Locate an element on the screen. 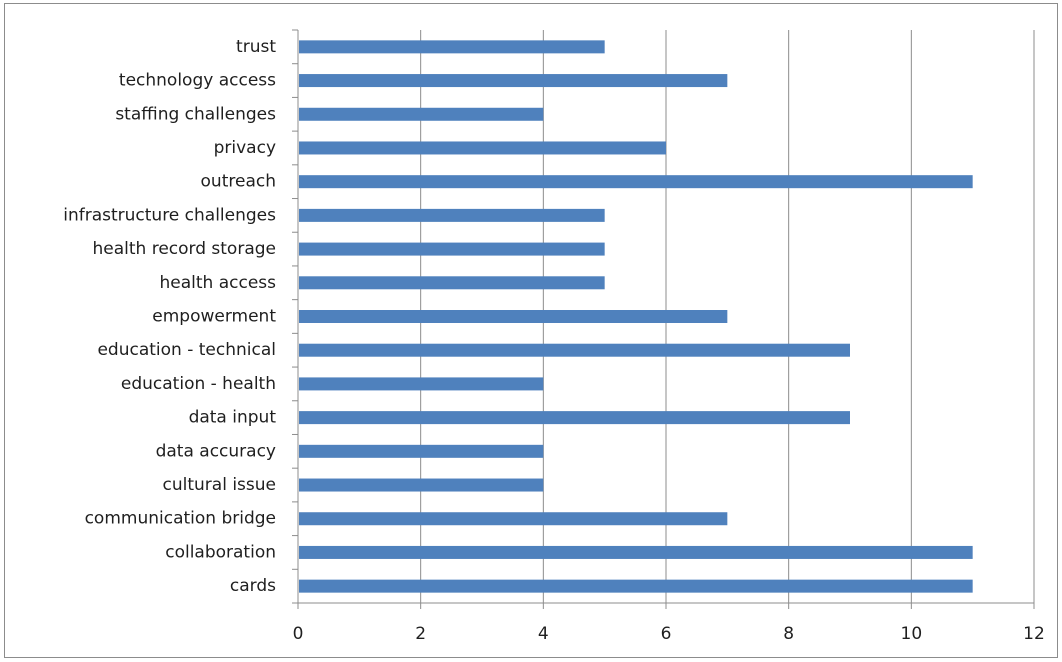  x-tick-label: 10 is located at coordinates (912, 634).